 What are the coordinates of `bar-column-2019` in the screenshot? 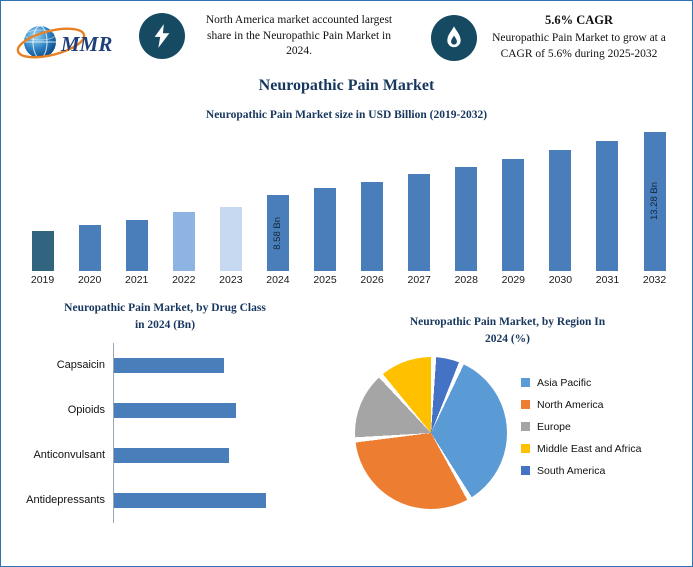 It's located at (42, 200).